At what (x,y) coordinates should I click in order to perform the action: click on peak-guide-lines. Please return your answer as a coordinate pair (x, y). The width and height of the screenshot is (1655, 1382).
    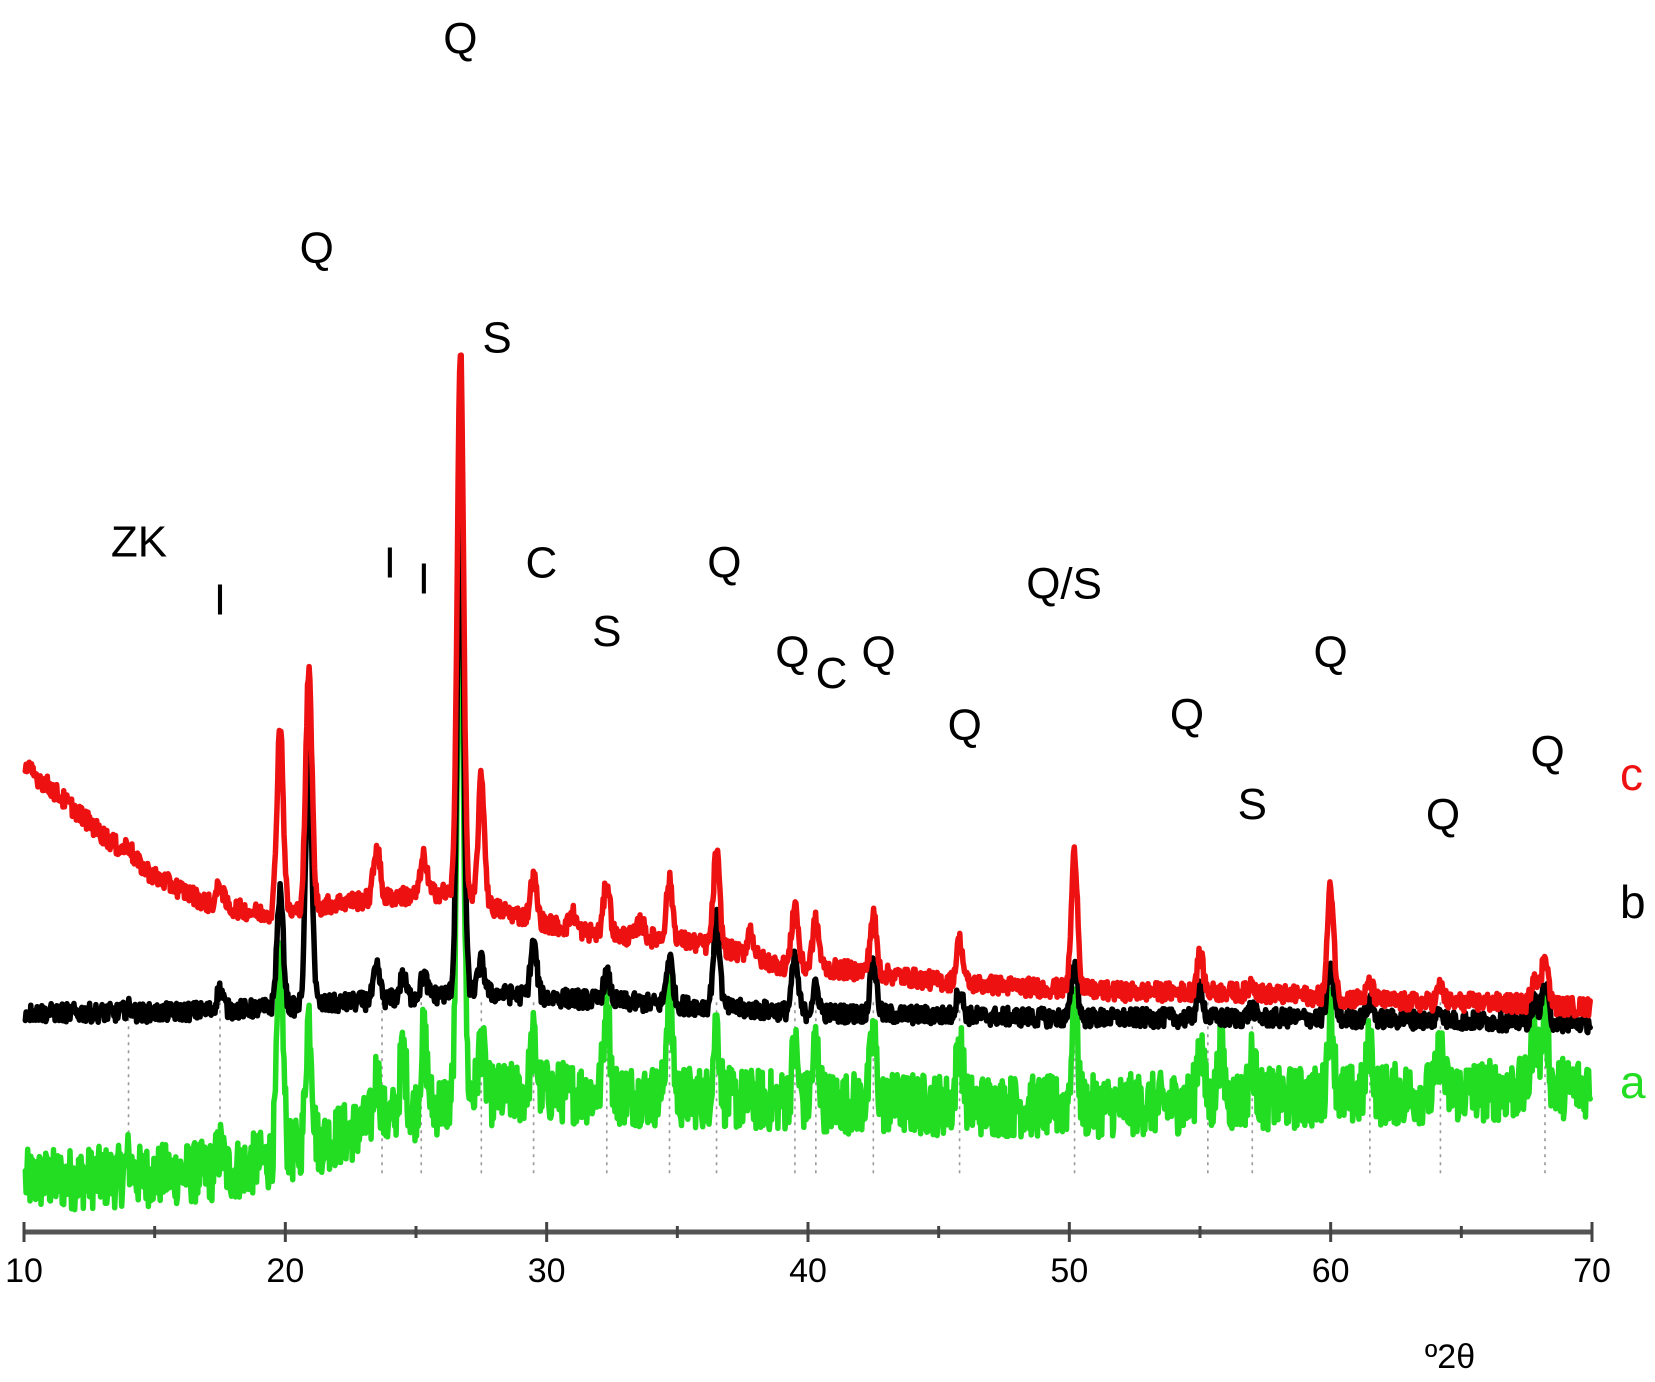
    Looking at the image, I should click on (836, 1089).